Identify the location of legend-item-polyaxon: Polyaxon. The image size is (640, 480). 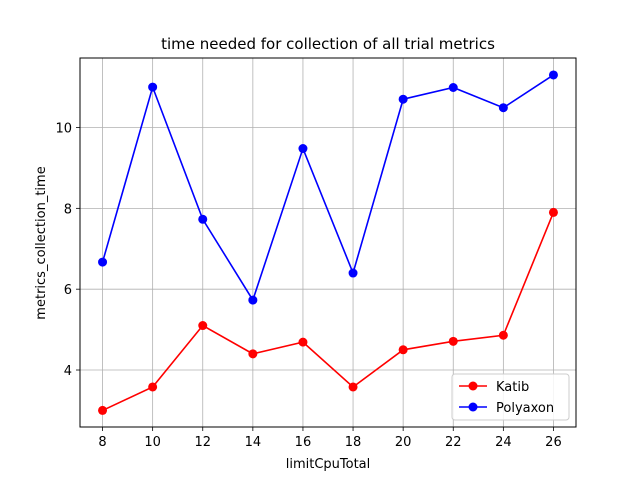
(506, 408).